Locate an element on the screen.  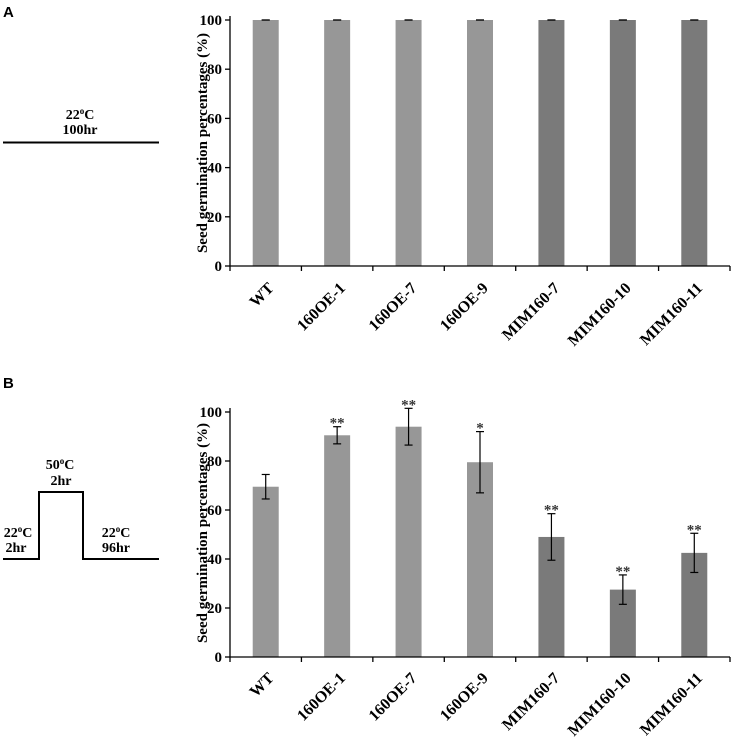
panel-b-step3-duration: 96hr is located at coordinates (116, 548).